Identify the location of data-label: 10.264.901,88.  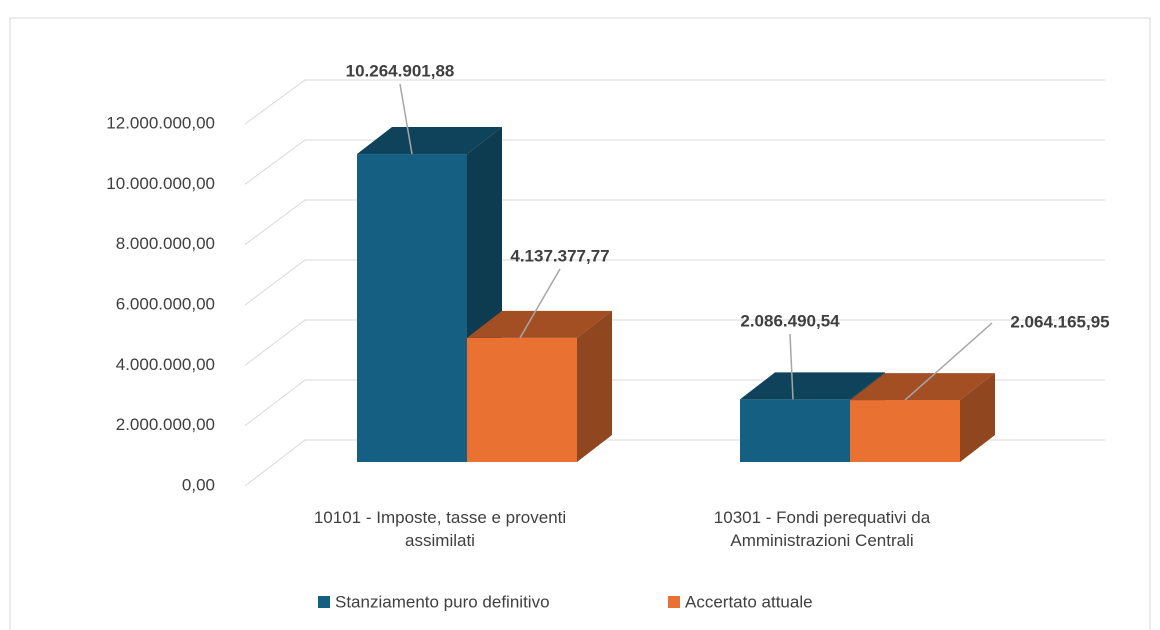
(400, 70).